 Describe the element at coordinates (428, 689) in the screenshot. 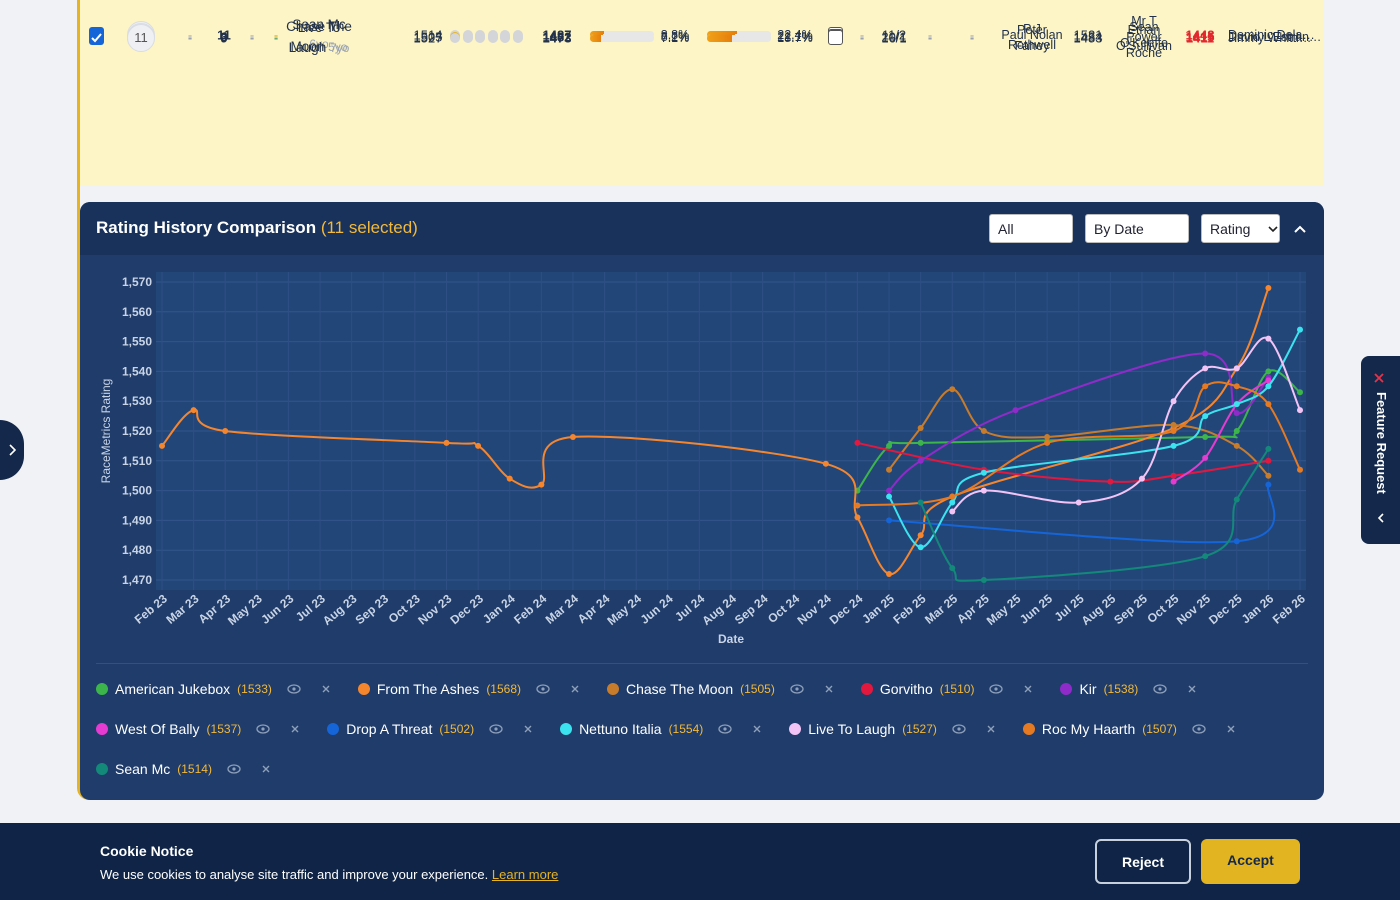

I see `legend-name: From The Ashes` at that location.